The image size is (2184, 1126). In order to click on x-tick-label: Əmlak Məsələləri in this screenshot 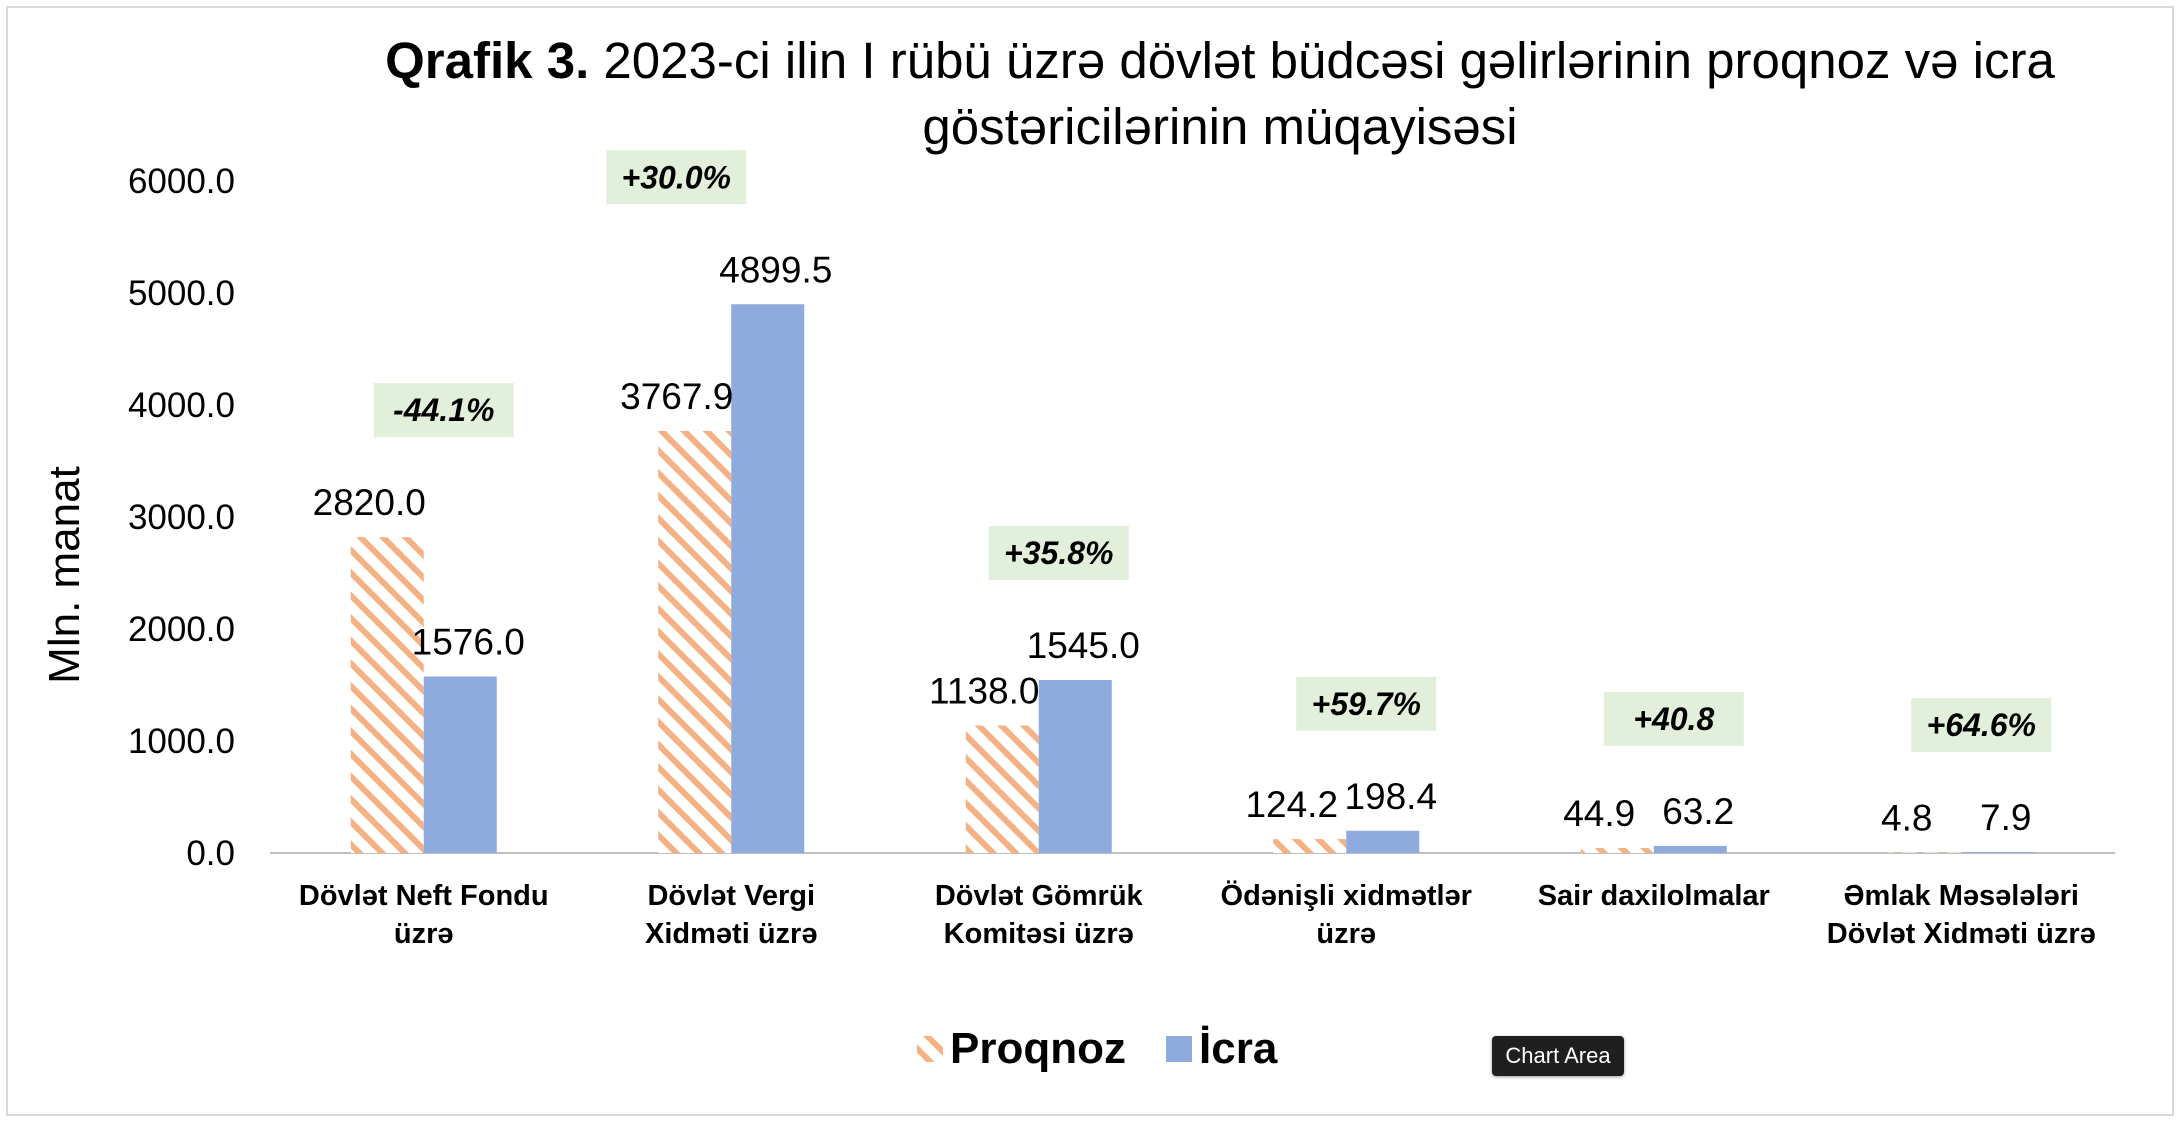, I will do `click(1961, 896)`.